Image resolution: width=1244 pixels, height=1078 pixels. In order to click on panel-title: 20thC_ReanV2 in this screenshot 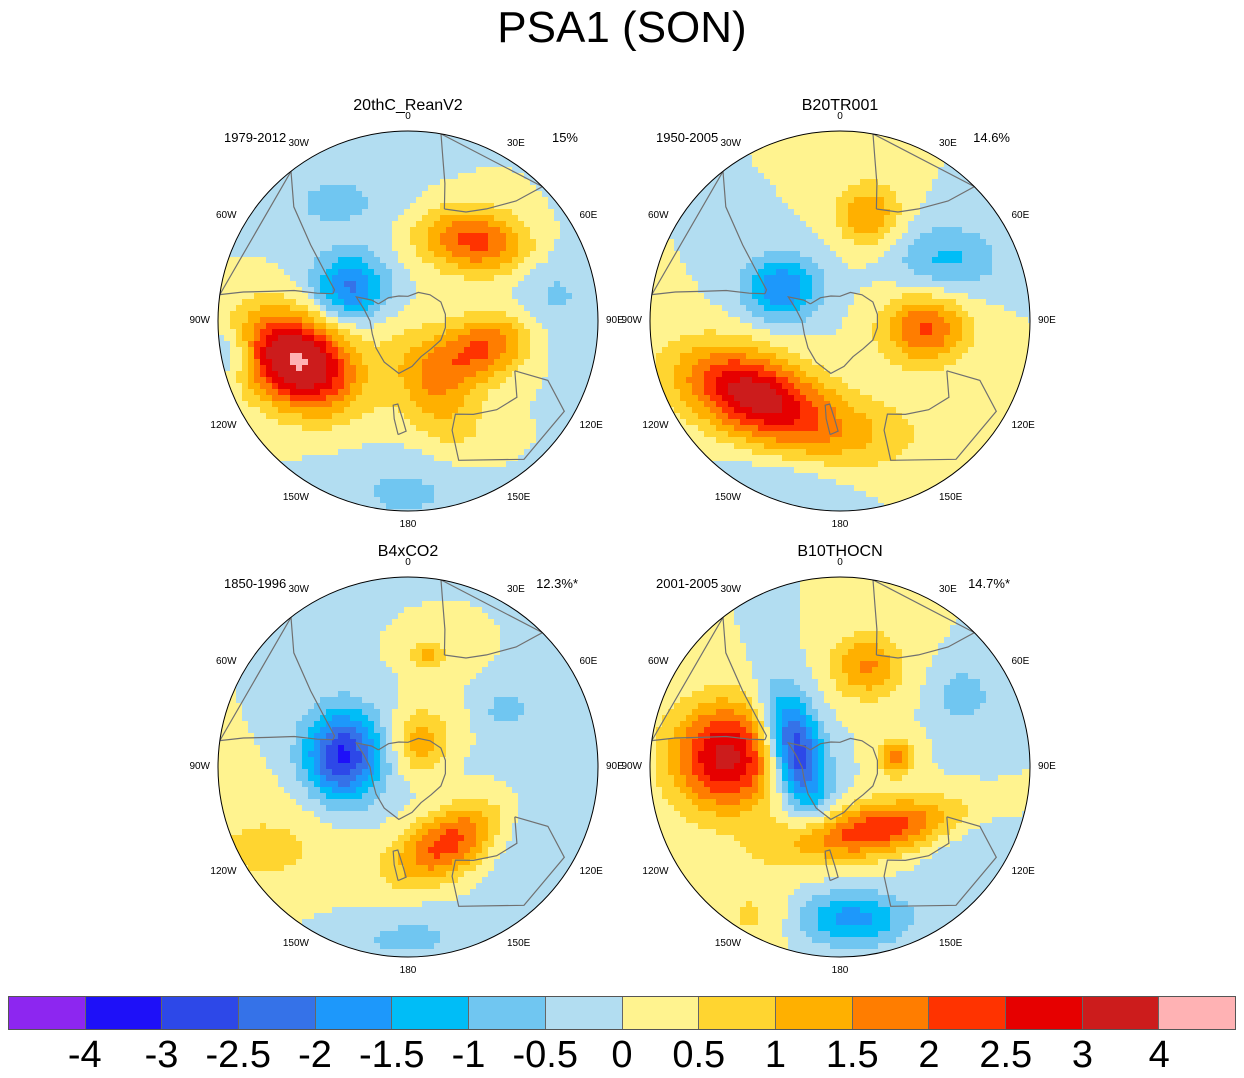, I will do `click(408, 105)`.